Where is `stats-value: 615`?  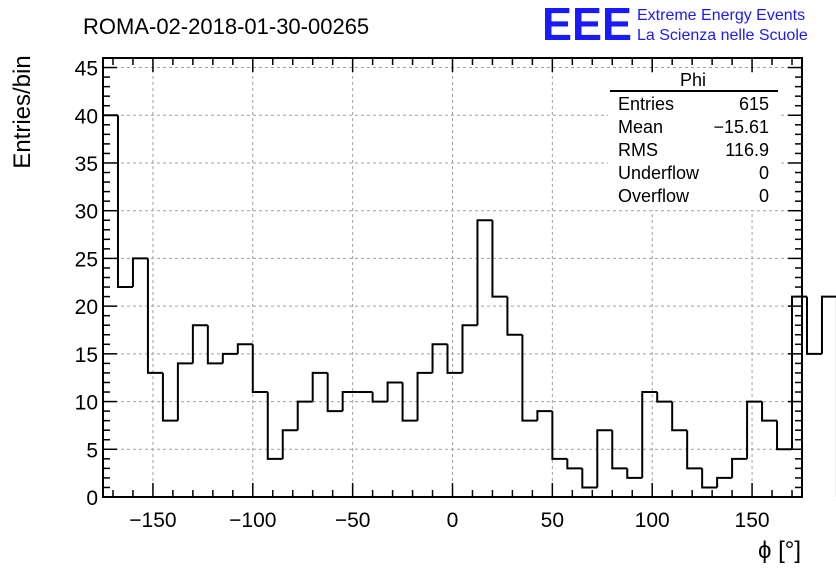
stats-value: 615 is located at coordinates (754, 104).